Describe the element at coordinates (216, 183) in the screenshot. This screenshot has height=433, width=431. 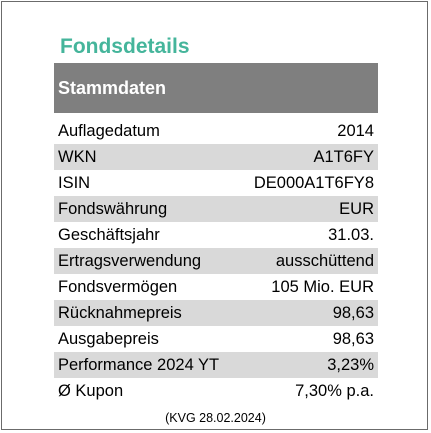
I see `table-row-isin: ISIN DE000A1T6FY8` at that location.